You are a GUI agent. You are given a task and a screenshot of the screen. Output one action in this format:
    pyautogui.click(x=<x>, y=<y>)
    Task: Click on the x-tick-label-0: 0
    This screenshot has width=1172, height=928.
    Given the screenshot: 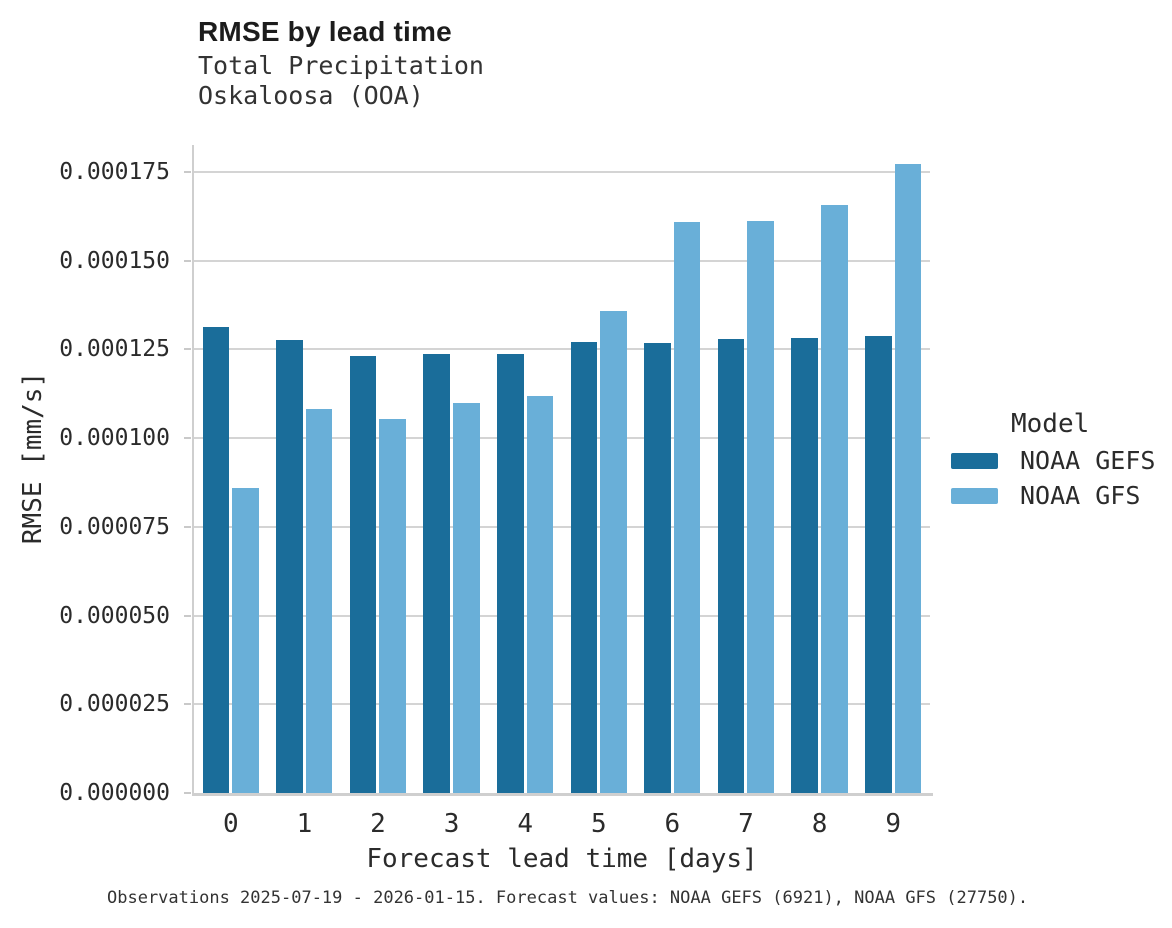 What is the action you would take?
    pyautogui.click(x=230, y=824)
    